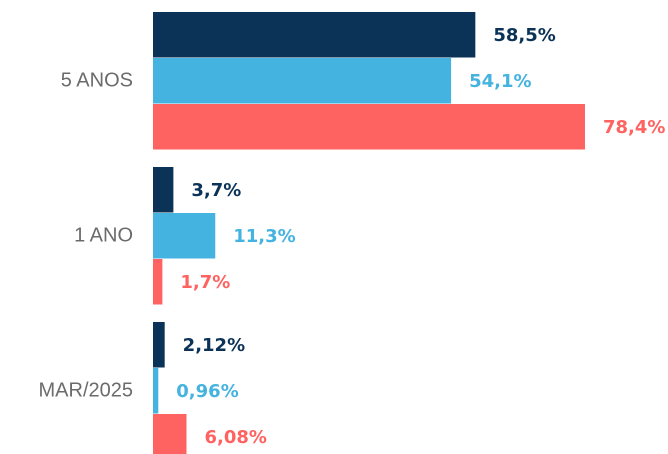  What do you see at coordinates (86, 390) in the screenshot?
I see `category-label: MAR/2025` at bounding box center [86, 390].